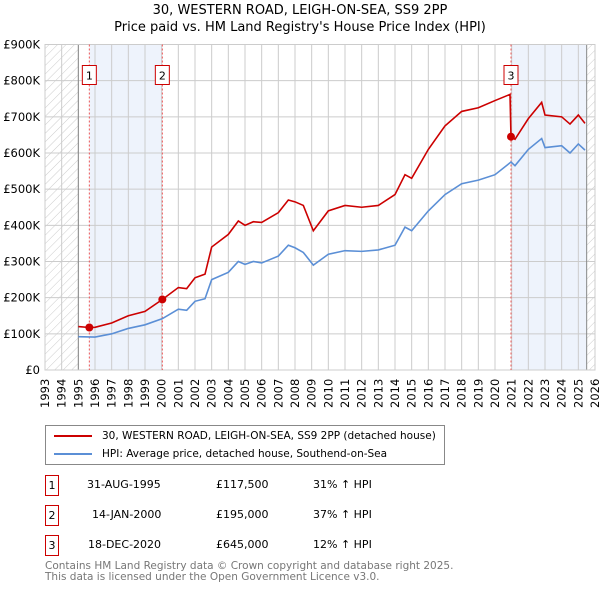  I want to click on x-tick-label: 2017, so click(445, 393).